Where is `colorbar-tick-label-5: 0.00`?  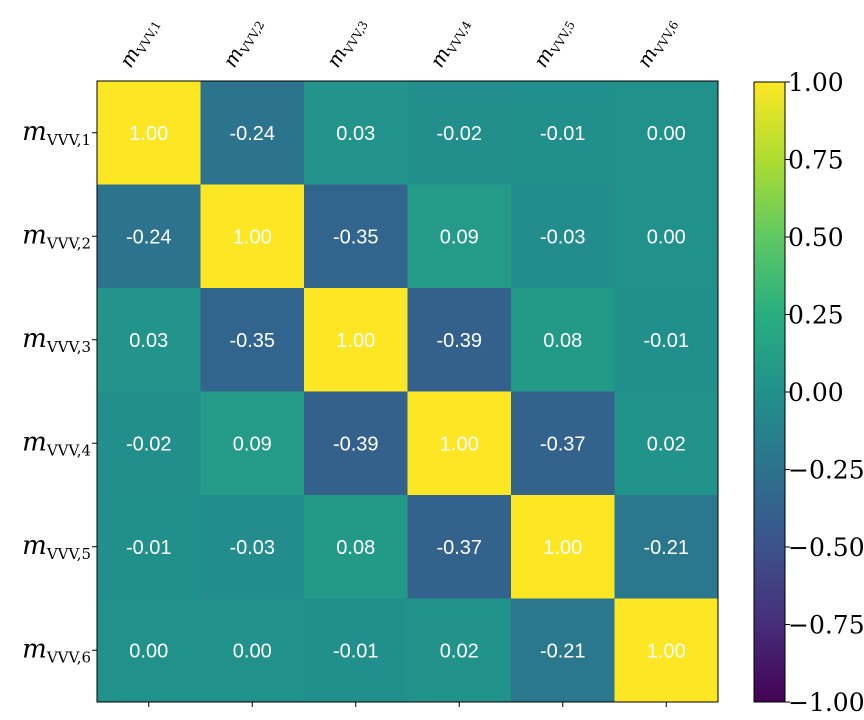
colorbar-tick-label-5: 0.00 is located at coordinates (816, 392).